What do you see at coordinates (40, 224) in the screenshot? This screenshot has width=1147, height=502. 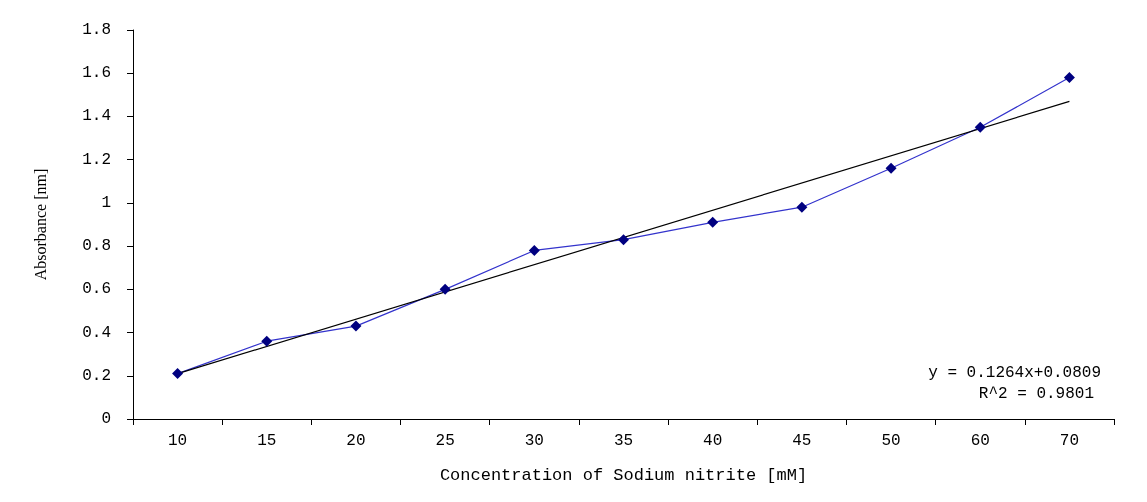 I see `y-axis-title: Absorbance [nm]` at bounding box center [40, 224].